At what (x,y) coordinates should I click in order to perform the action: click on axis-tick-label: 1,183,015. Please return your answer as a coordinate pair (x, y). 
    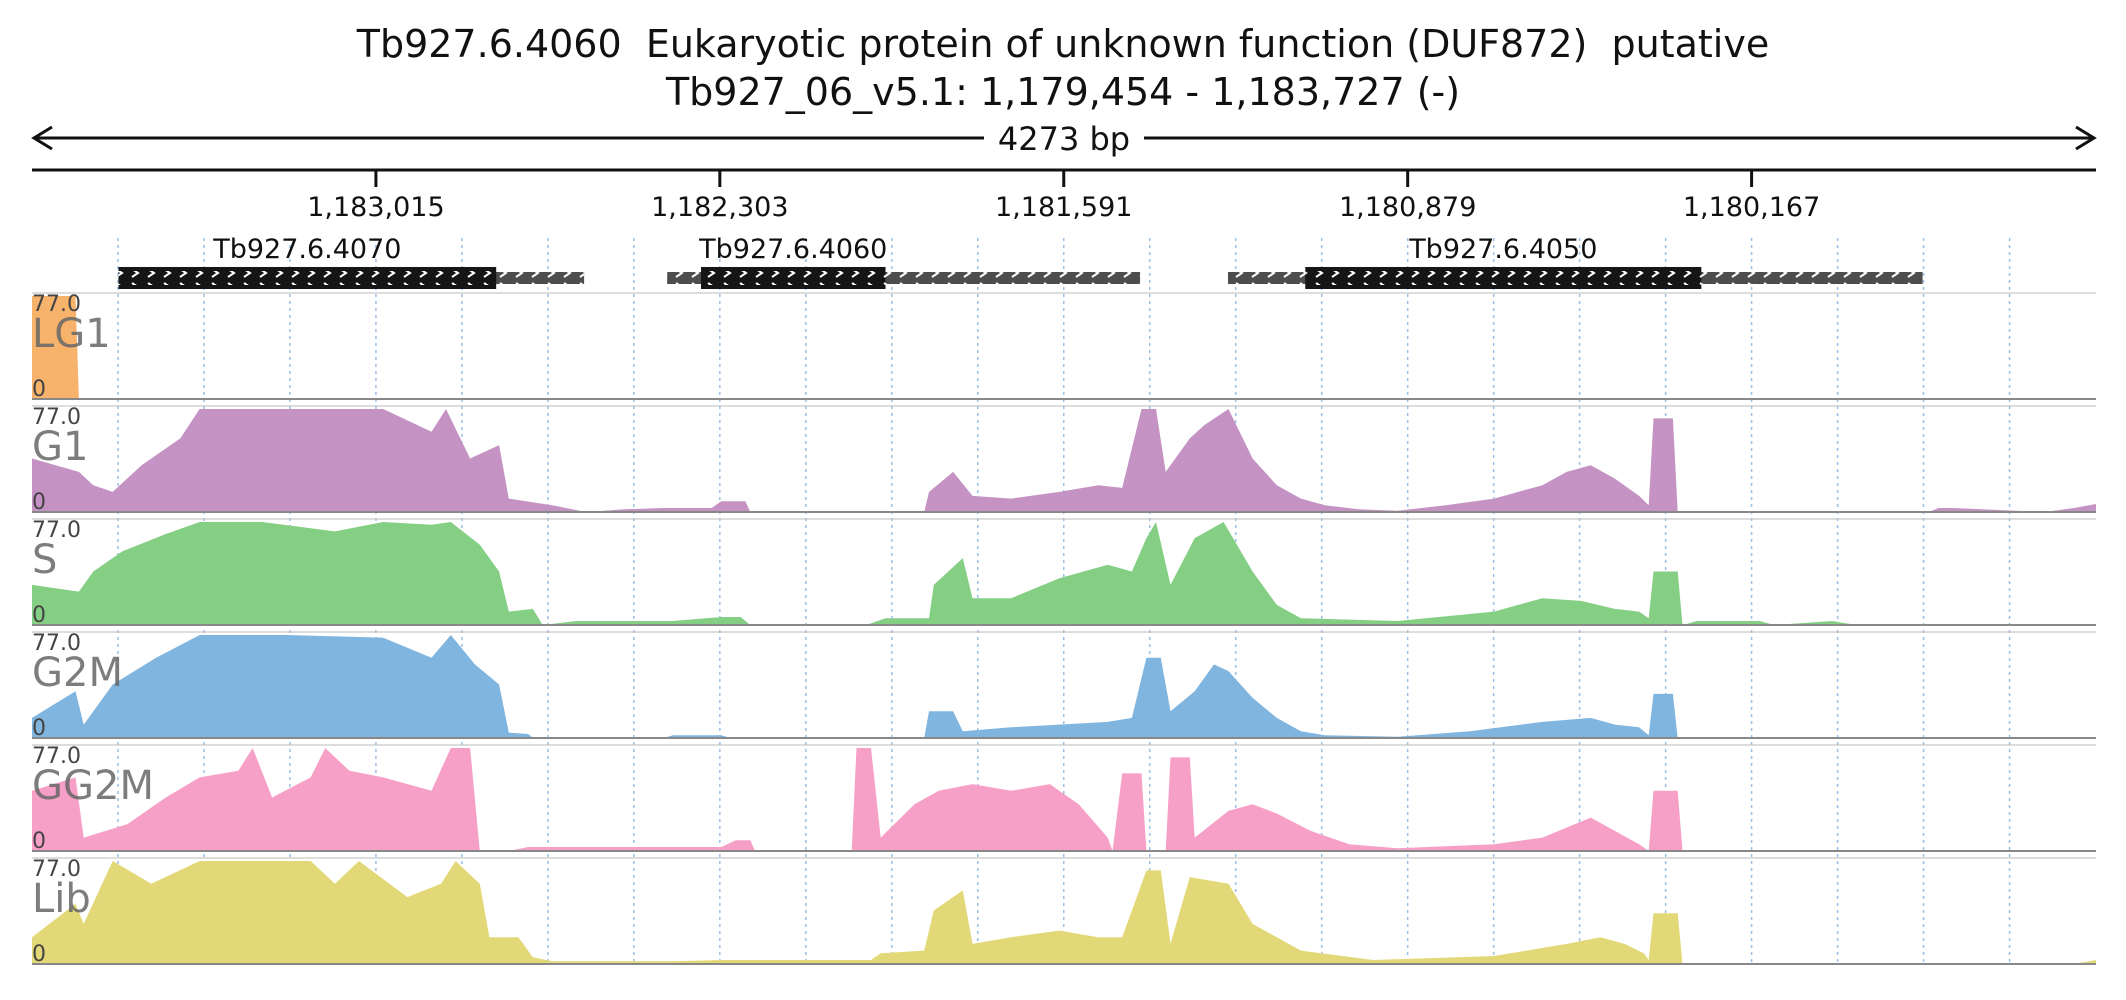
    Looking at the image, I should click on (375, 207).